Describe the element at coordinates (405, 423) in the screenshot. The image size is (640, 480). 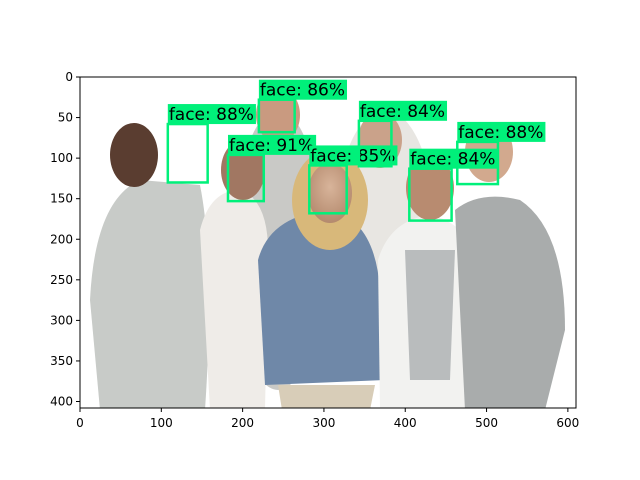
I see `x-tick-label: 400` at that location.